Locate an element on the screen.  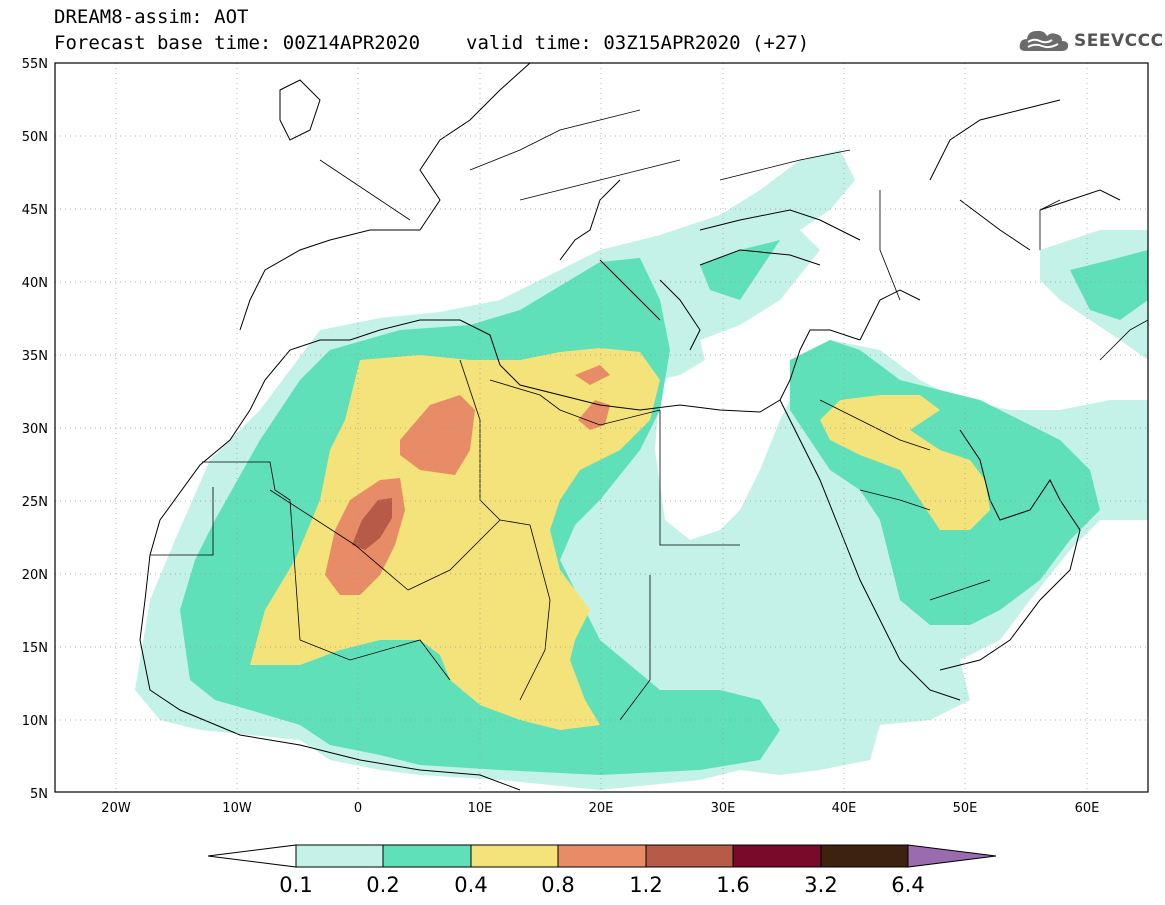
map-title: DREAM8-assim: AOT is located at coordinates (151, 17).